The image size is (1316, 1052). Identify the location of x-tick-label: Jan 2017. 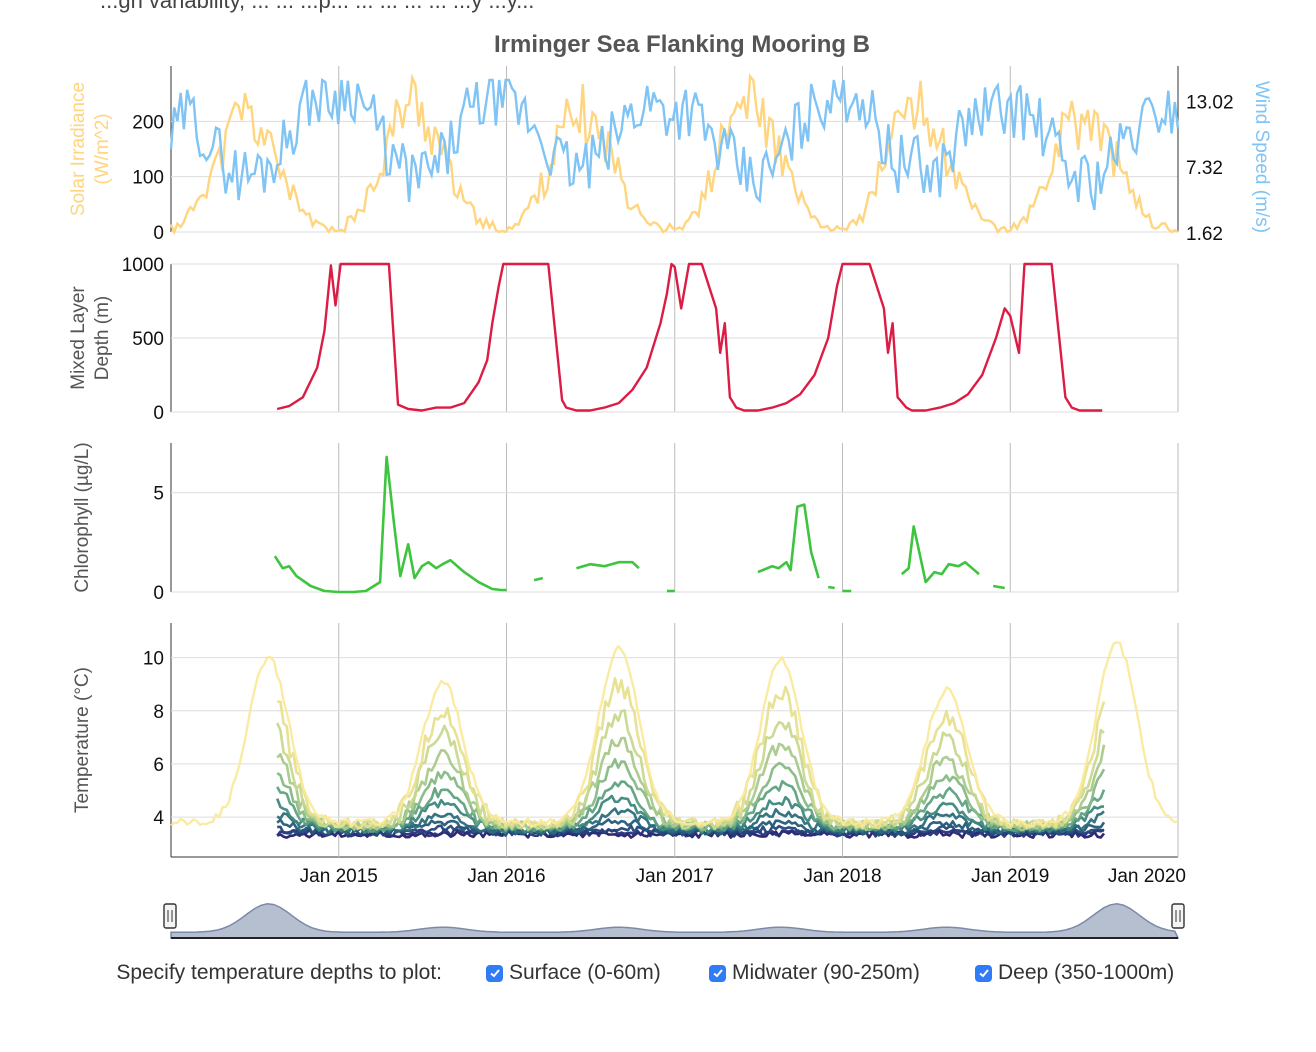
(675, 876).